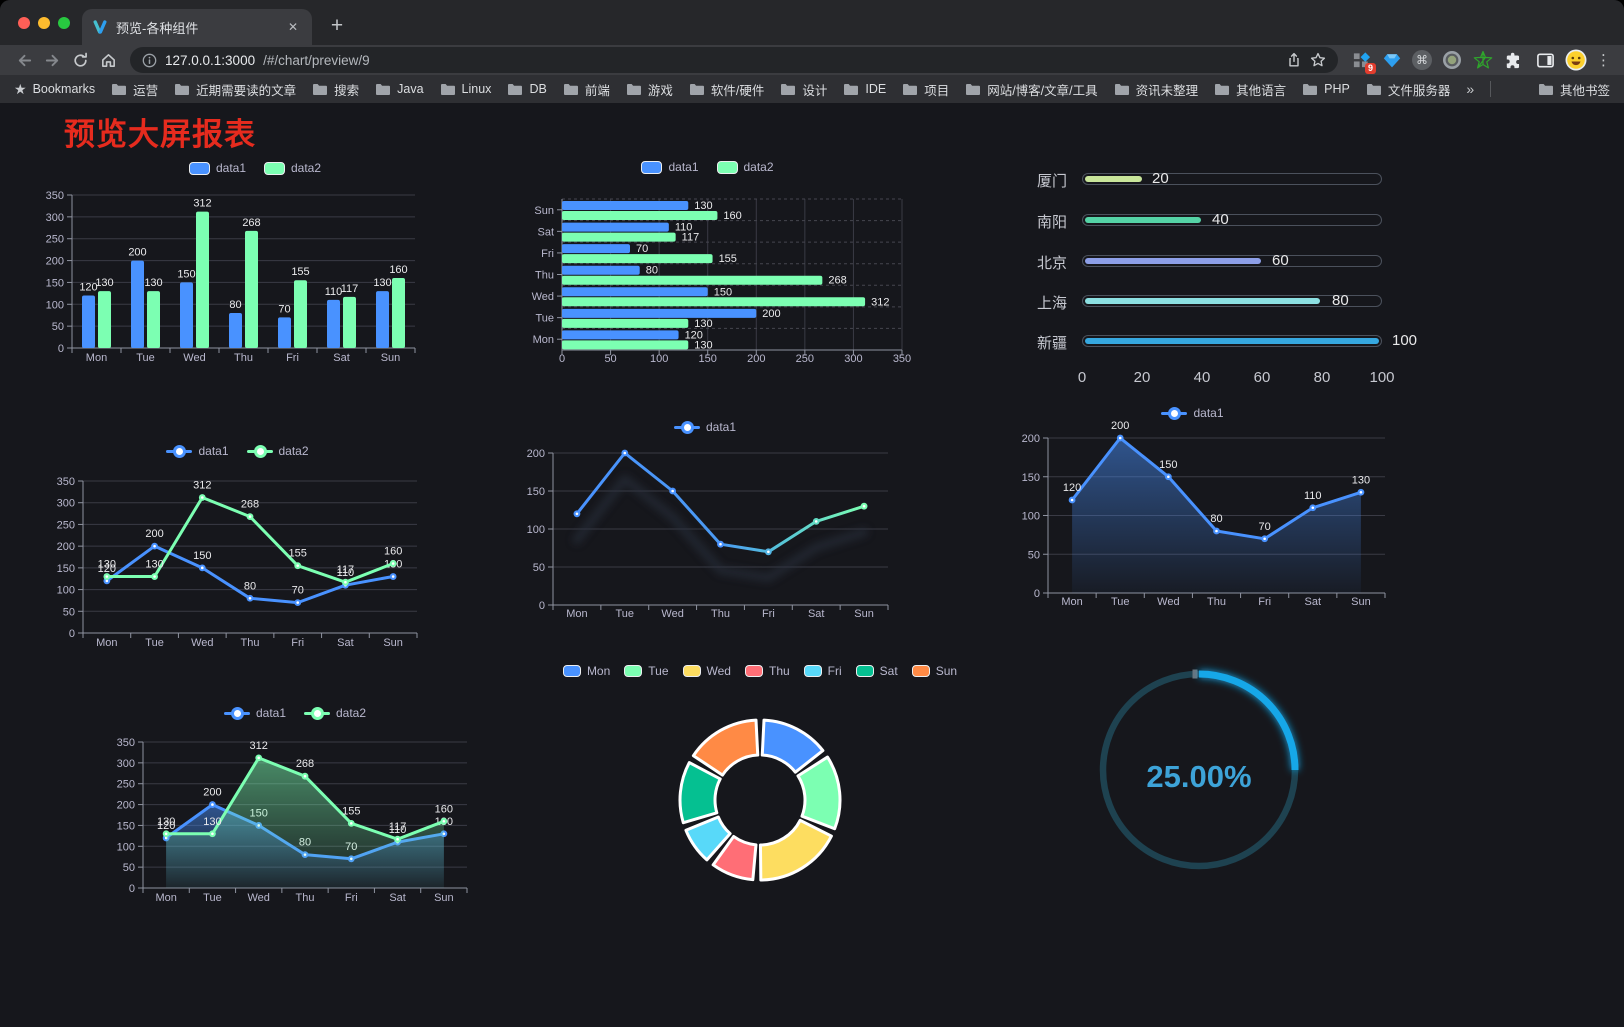  Describe the element at coordinates (399, 89) in the screenshot. I see `bookmark-folder: Java` at that location.